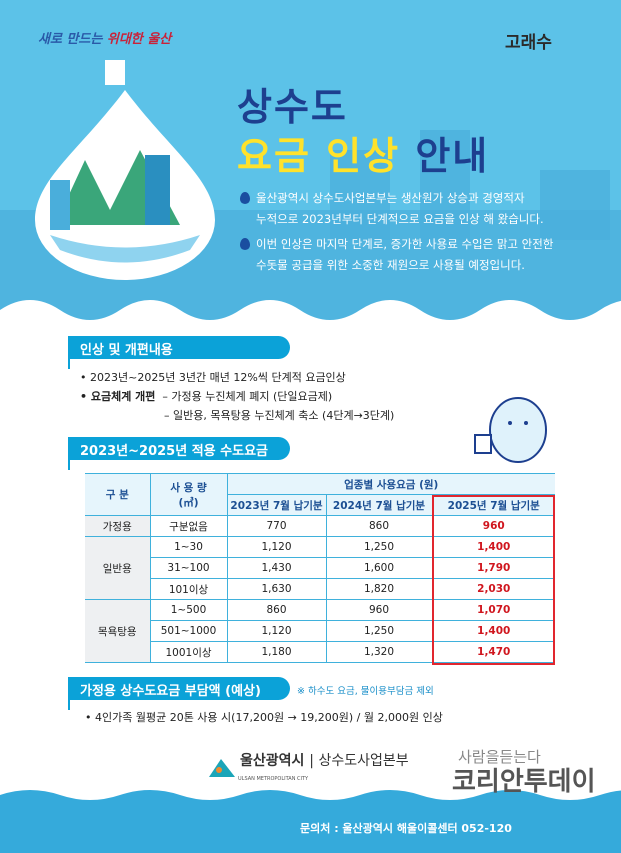 This screenshot has height=853, width=621. I want to click on title-line2: 요금 인상 안내, so click(363, 156).